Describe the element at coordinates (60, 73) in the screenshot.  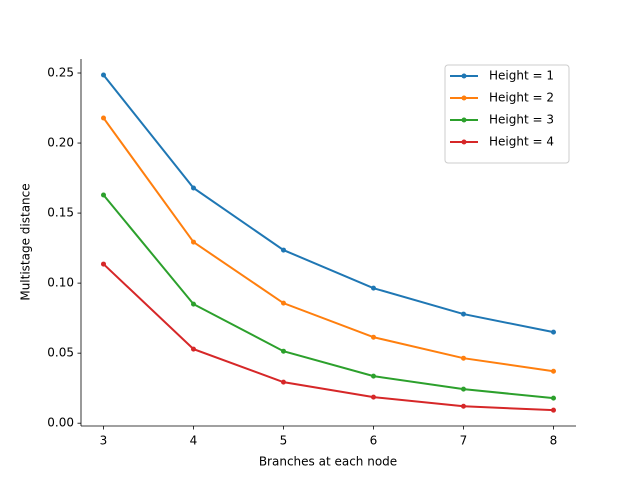
I see `y-tick-label: 0.25` at that location.